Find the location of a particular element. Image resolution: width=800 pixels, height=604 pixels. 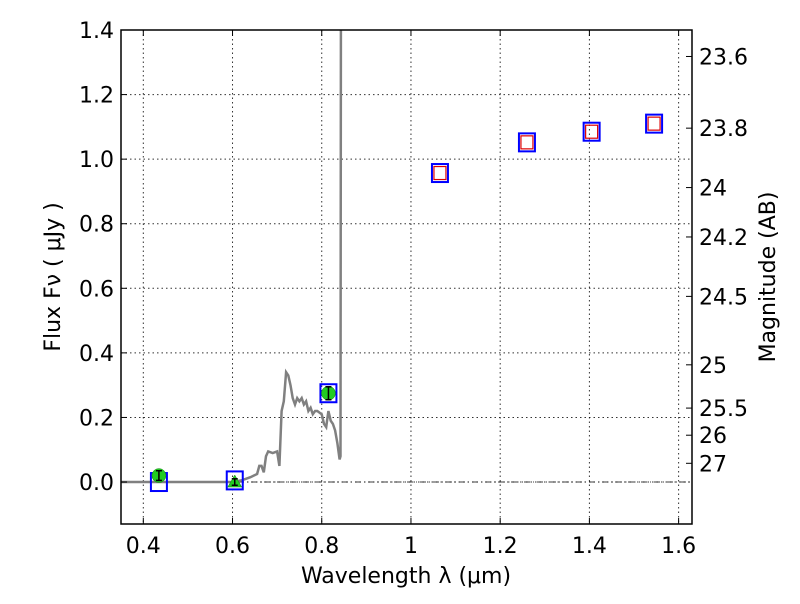

mag-tick-label: 25.5 is located at coordinates (723, 409).